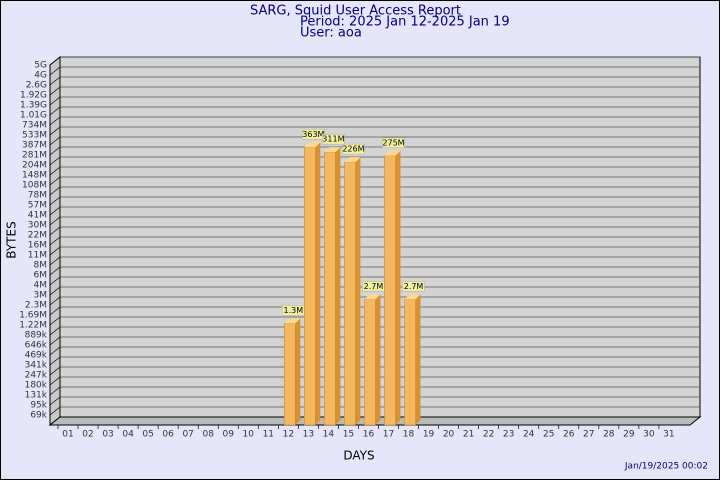 The height and width of the screenshot is (480, 720). Describe the element at coordinates (348, 435) in the screenshot. I see `x-tick-label: 15` at that location.